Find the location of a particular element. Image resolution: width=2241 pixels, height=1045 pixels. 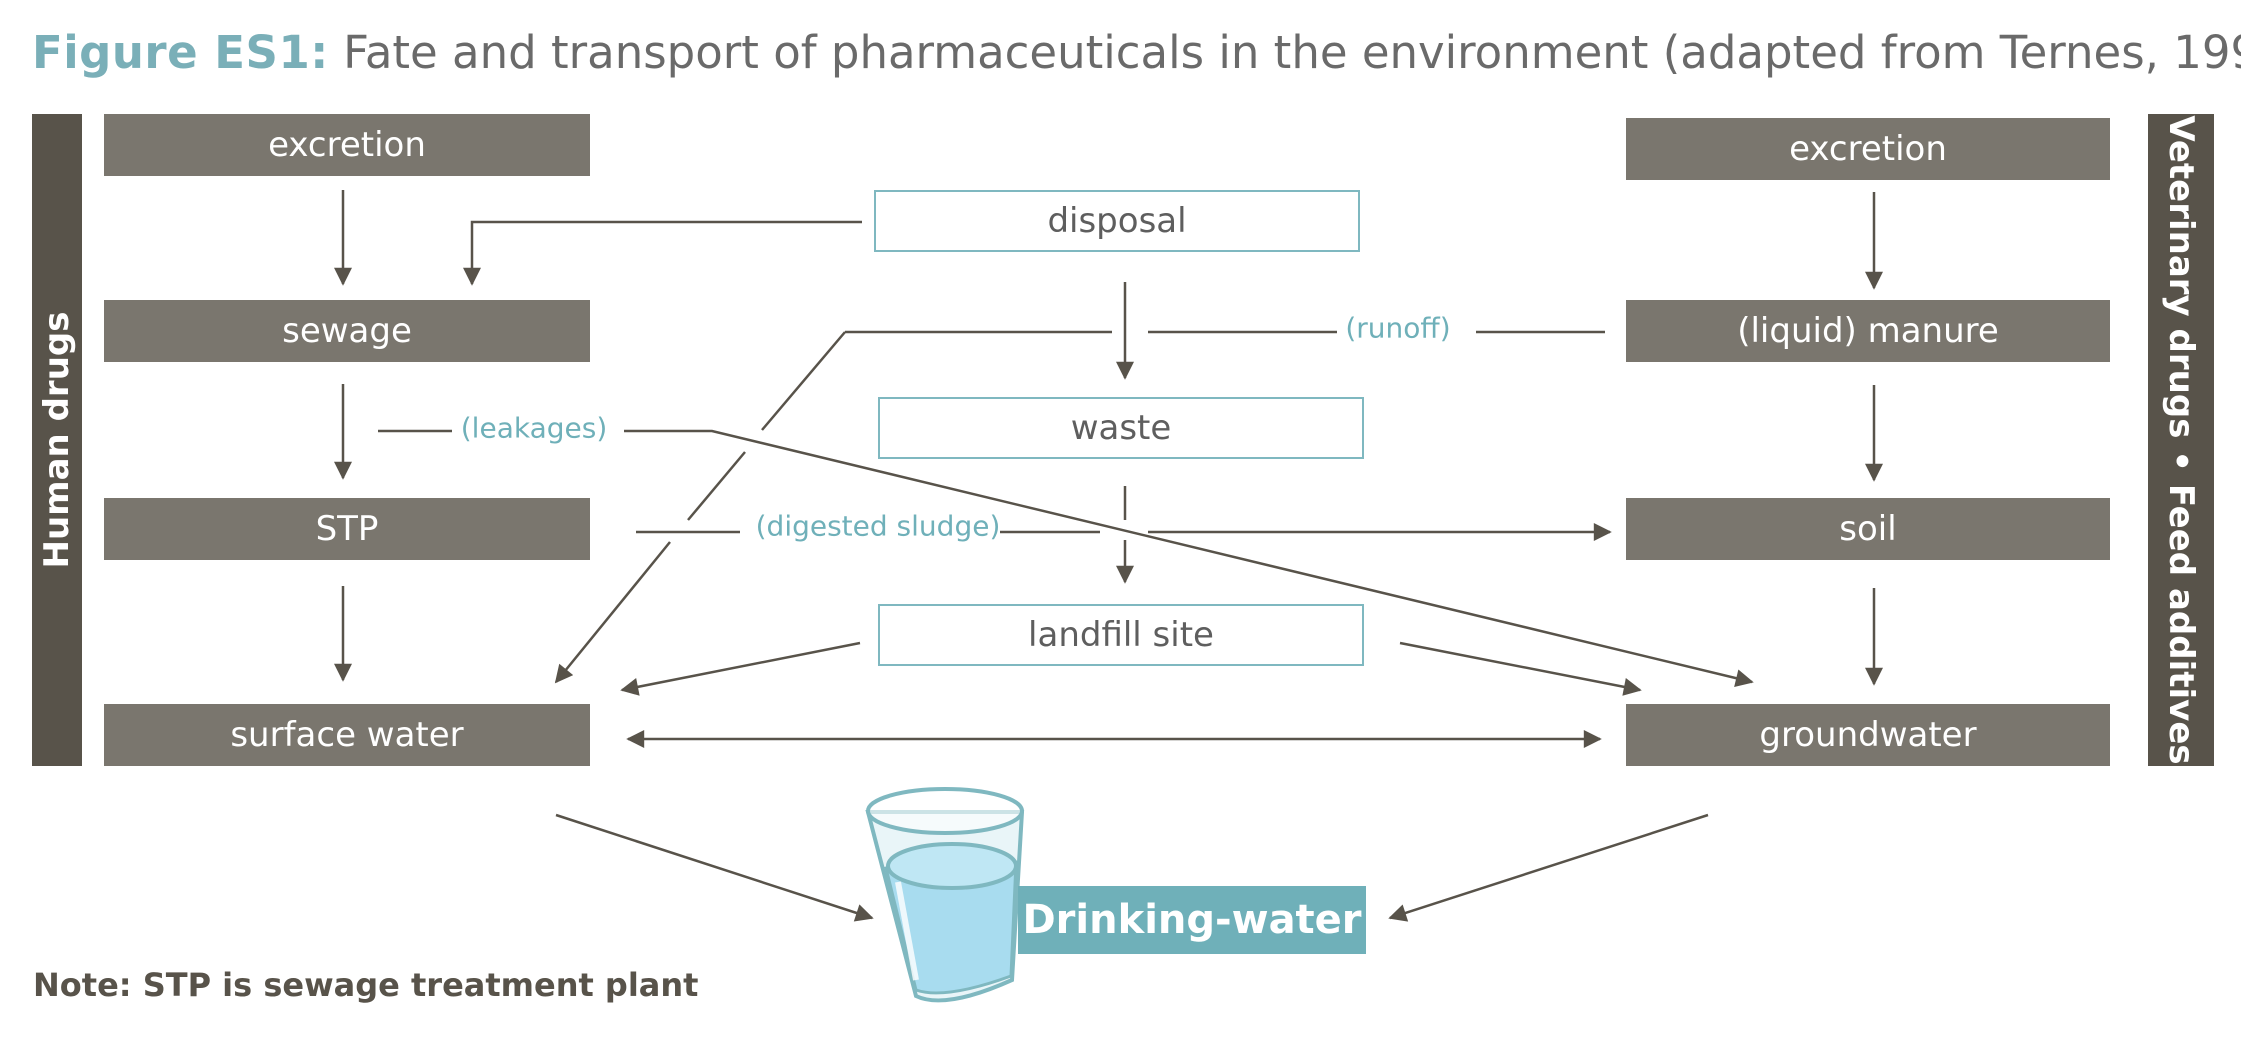

stp-box: STP is located at coordinates (347, 529).